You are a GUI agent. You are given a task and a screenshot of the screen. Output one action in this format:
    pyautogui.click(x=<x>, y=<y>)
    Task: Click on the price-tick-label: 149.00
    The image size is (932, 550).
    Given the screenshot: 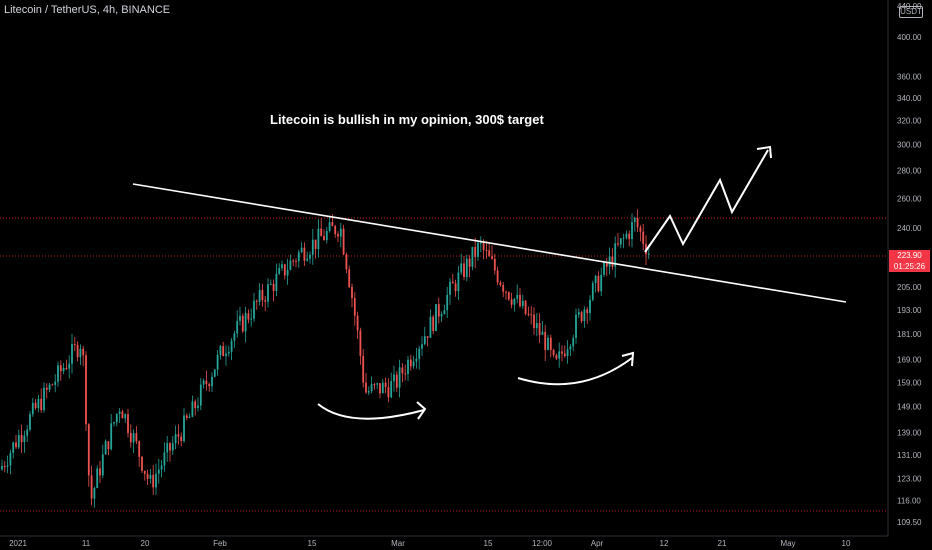 What is the action you would take?
    pyautogui.click(x=909, y=407)
    